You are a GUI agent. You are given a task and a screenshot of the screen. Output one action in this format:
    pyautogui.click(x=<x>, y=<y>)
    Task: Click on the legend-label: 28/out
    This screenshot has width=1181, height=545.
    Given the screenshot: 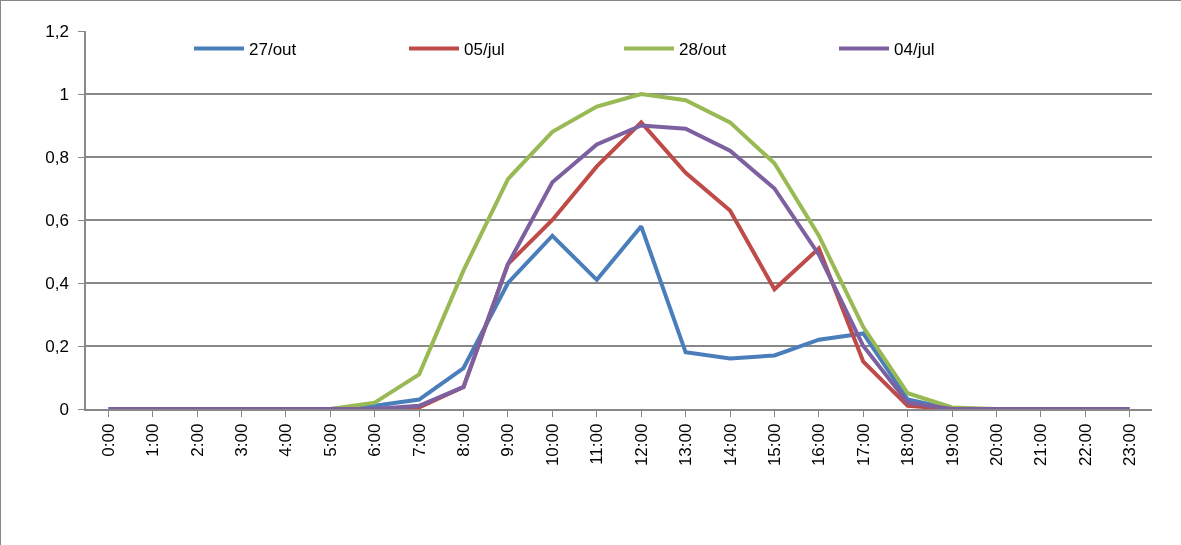 What is the action you would take?
    pyautogui.click(x=703, y=50)
    